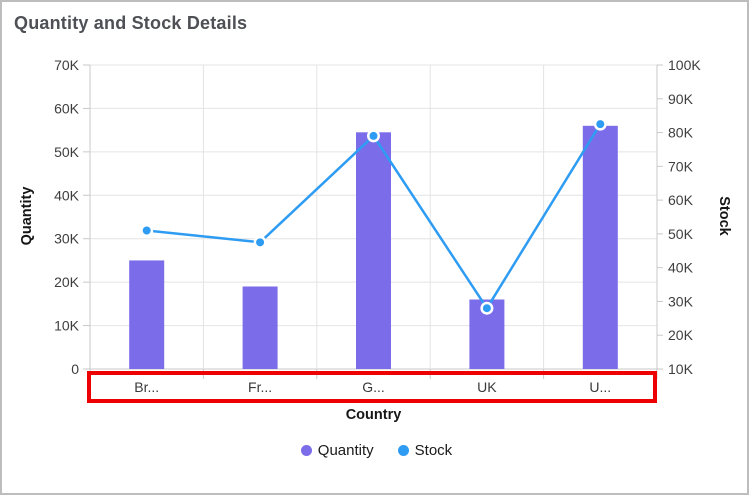  Describe the element at coordinates (67, 282) in the screenshot. I see `y-axis-left-tick-label: 20K` at that location.